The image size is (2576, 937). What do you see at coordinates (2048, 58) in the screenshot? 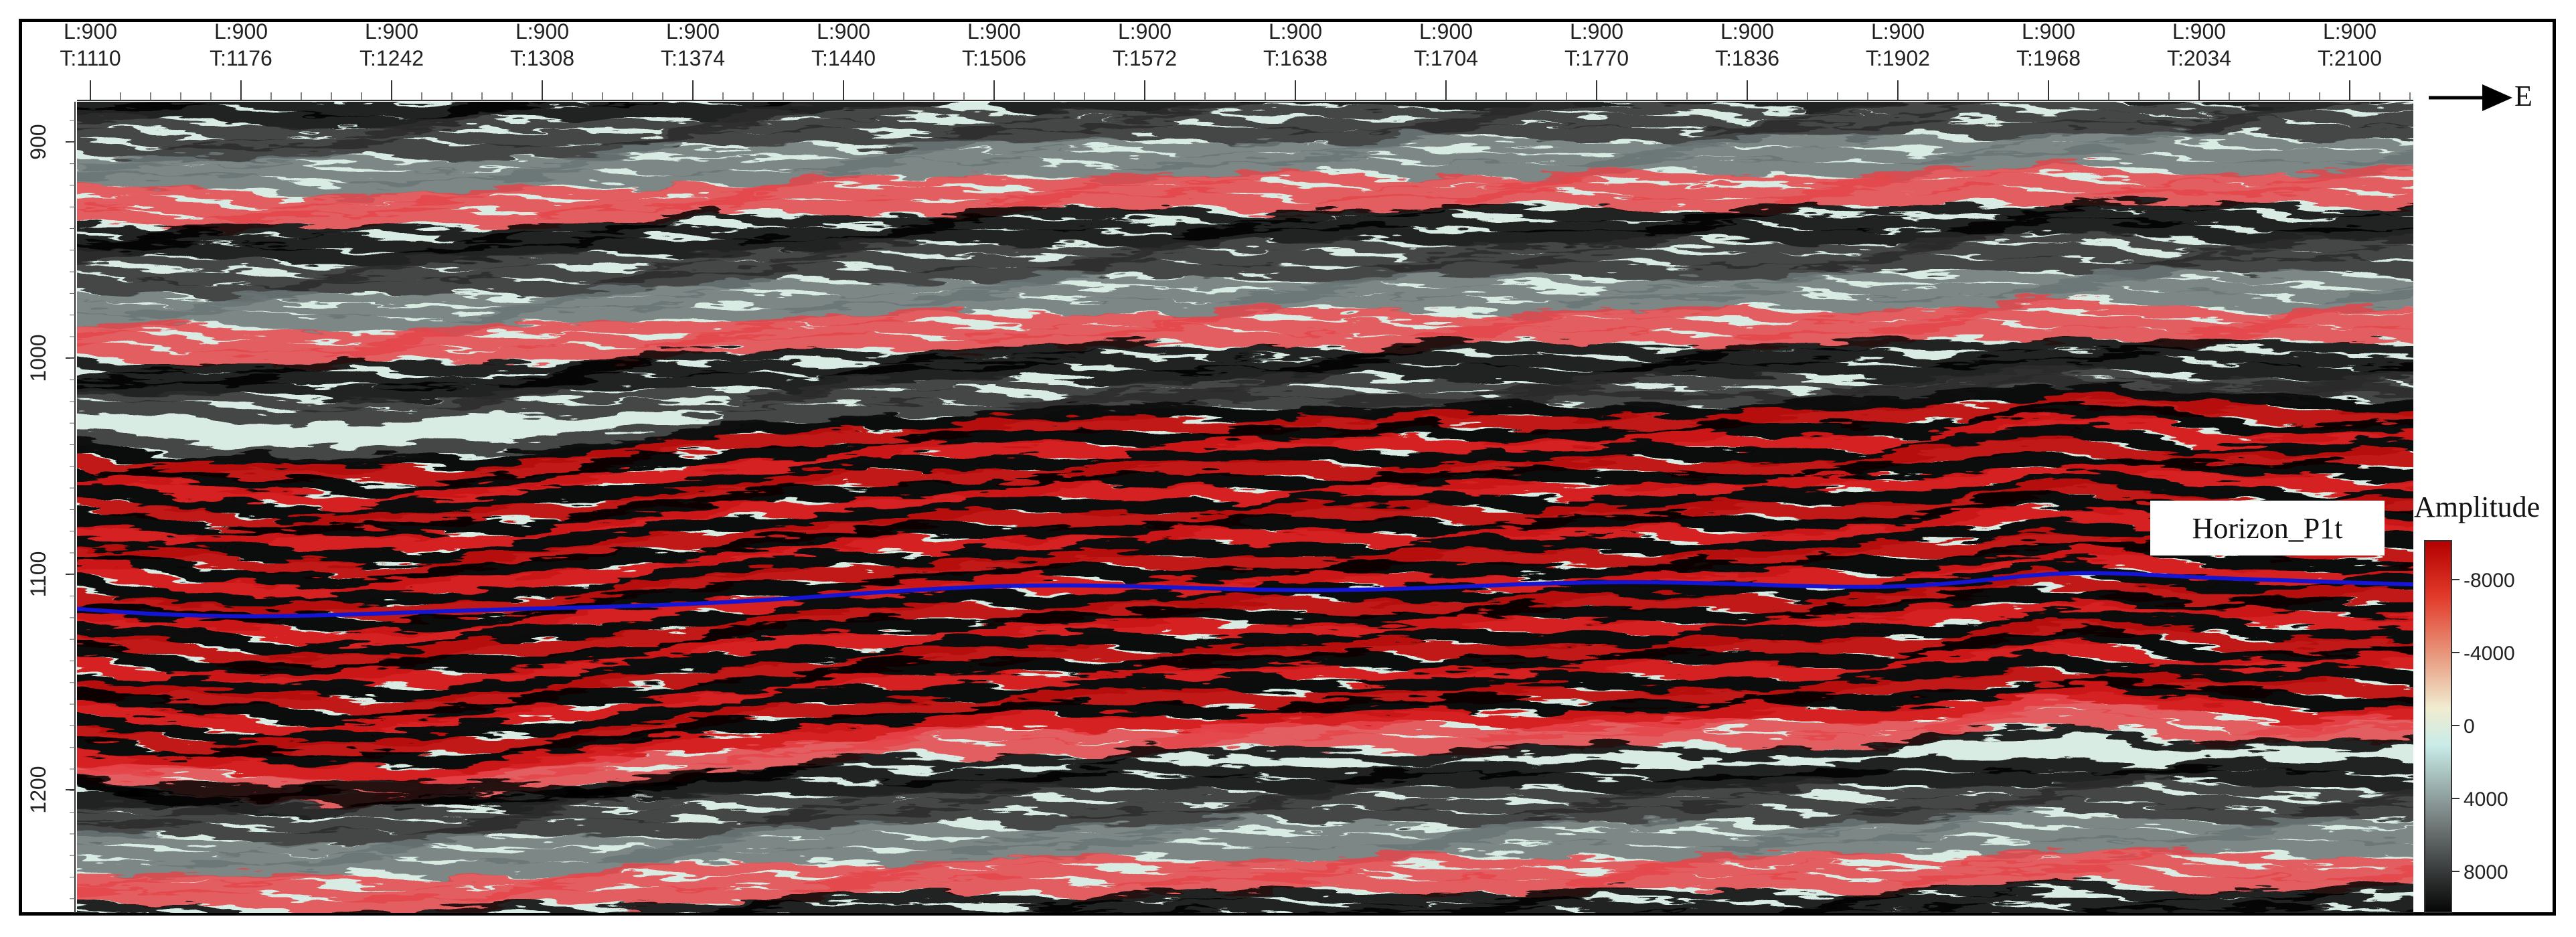
I see `trace-number-label: T:1968` at bounding box center [2048, 58].